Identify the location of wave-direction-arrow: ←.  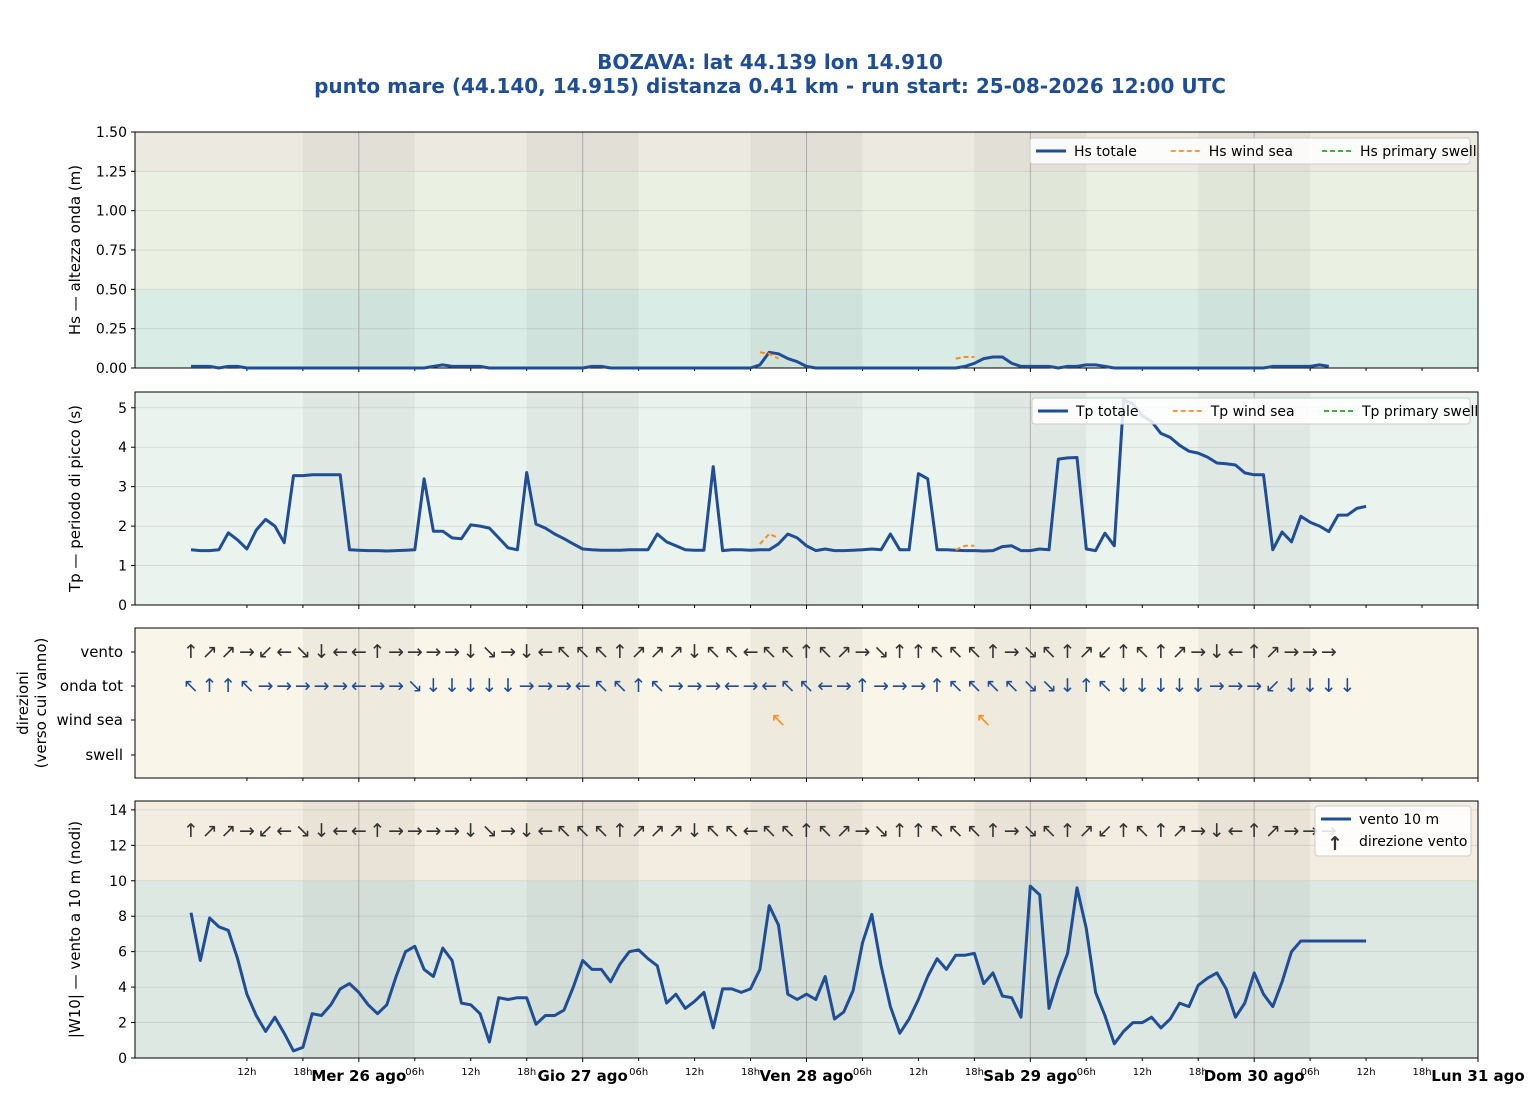
(359, 686).